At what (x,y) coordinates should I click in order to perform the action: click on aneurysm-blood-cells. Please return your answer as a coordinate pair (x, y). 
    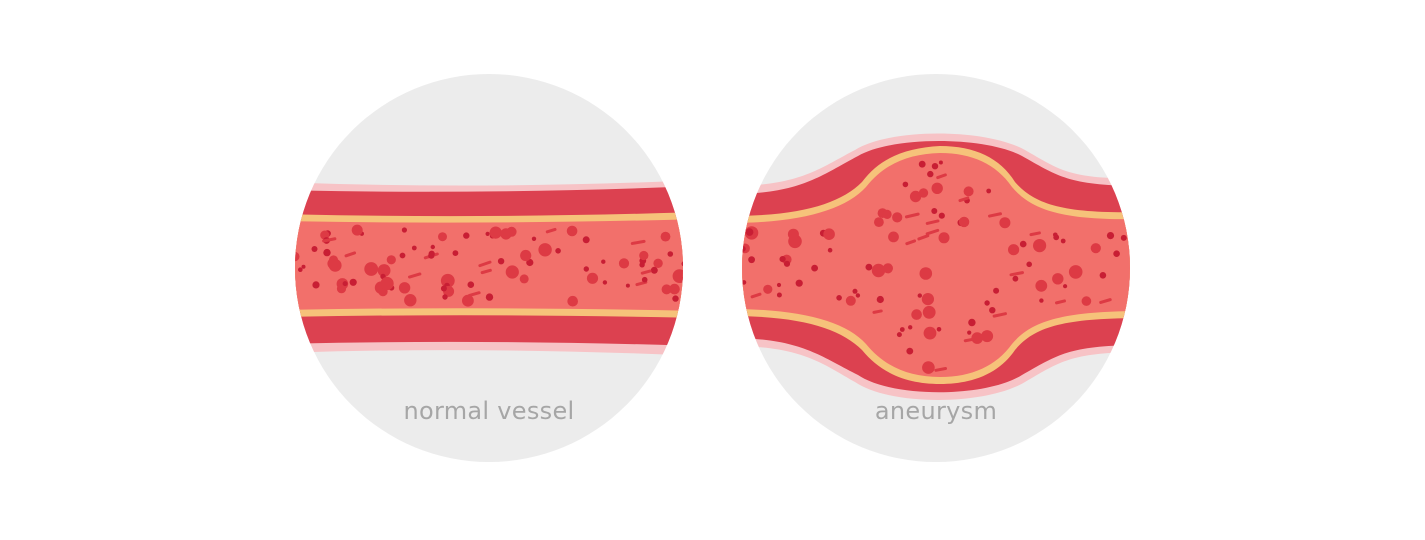
    Looking at the image, I should click on (934, 267).